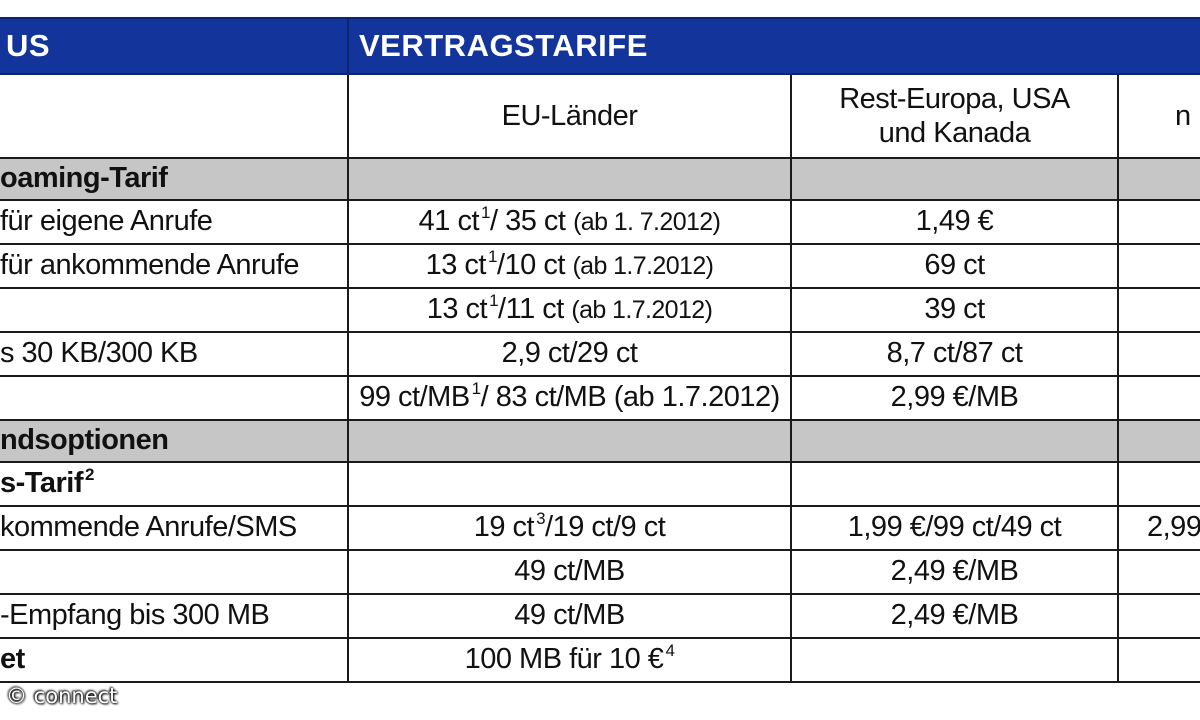 Image resolution: width=1200 pixels, height=720 pixels. I want to click on eu-price-rest: /10 ct, so click(530, 265).